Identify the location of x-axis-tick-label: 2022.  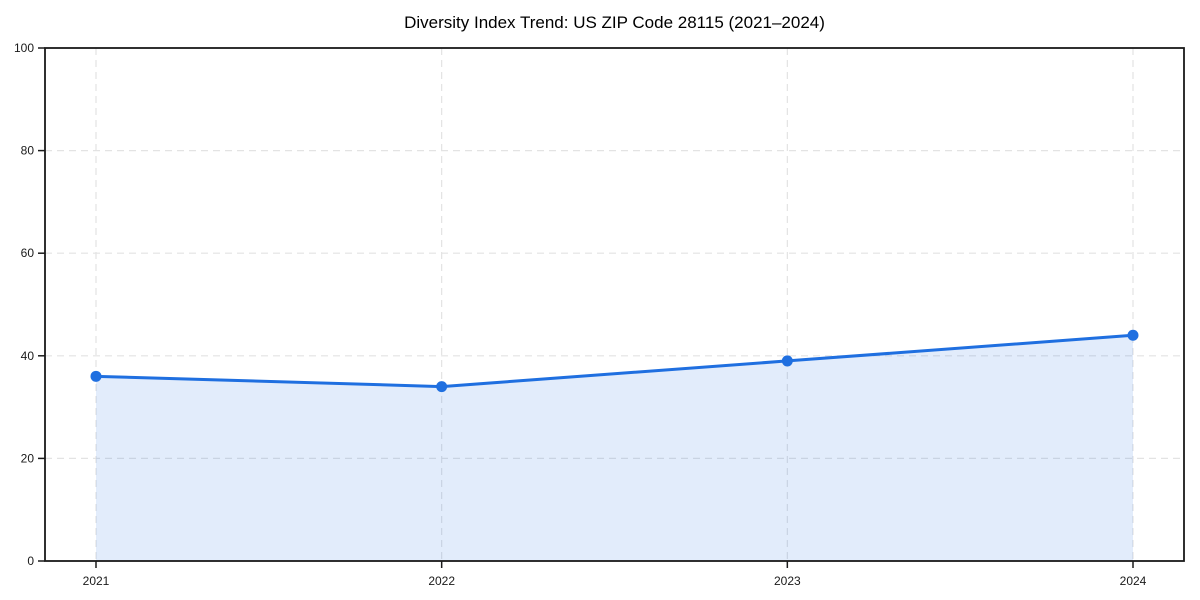
(441, 581).